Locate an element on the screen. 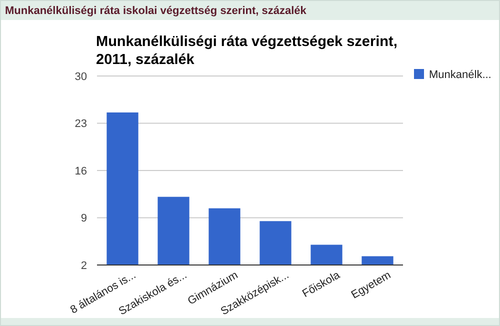 This screenshot has height=326, width=500. y-tick-label: 23 is located at coordinates (80, 124).